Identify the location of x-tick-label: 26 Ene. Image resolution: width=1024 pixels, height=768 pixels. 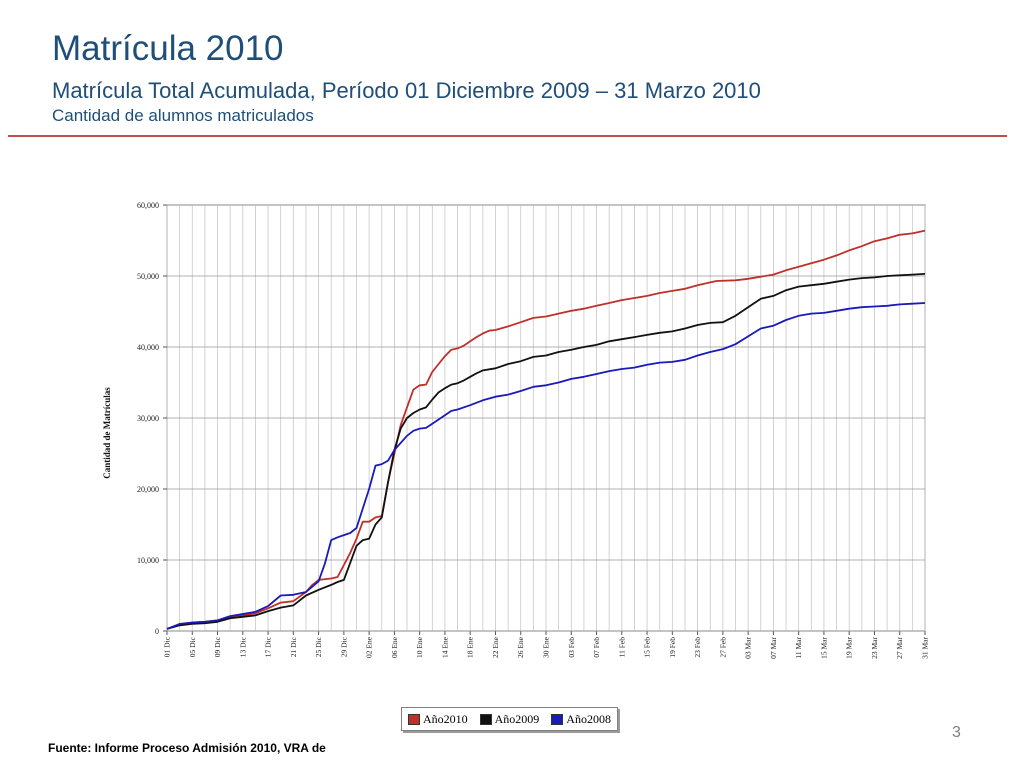
(520, 647).